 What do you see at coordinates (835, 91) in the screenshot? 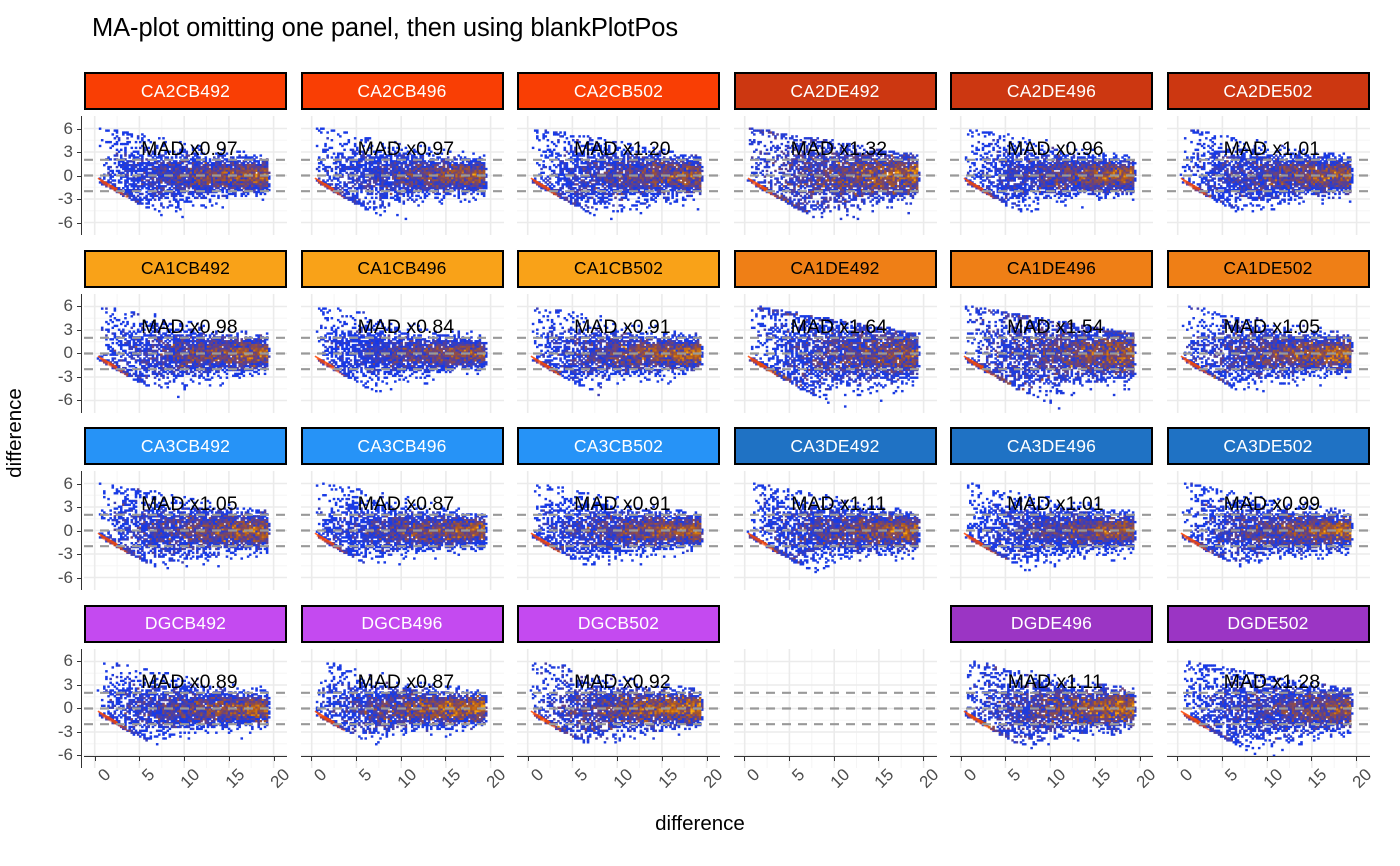
I see `facet-strip-label: CA2DE492` at bounding box center [835, 91].